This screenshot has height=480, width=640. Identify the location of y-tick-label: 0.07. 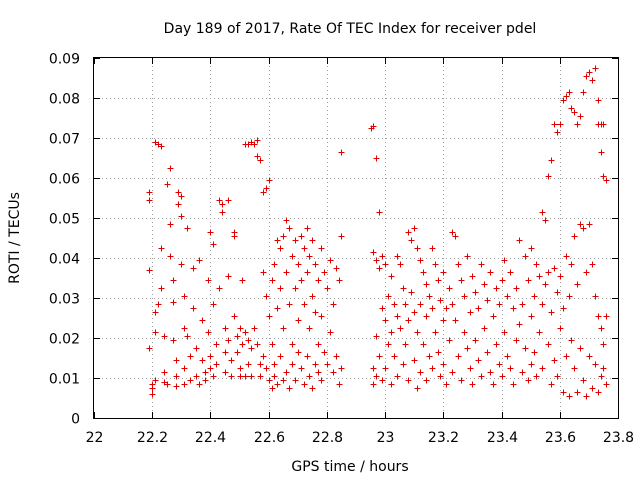
(64, 140).